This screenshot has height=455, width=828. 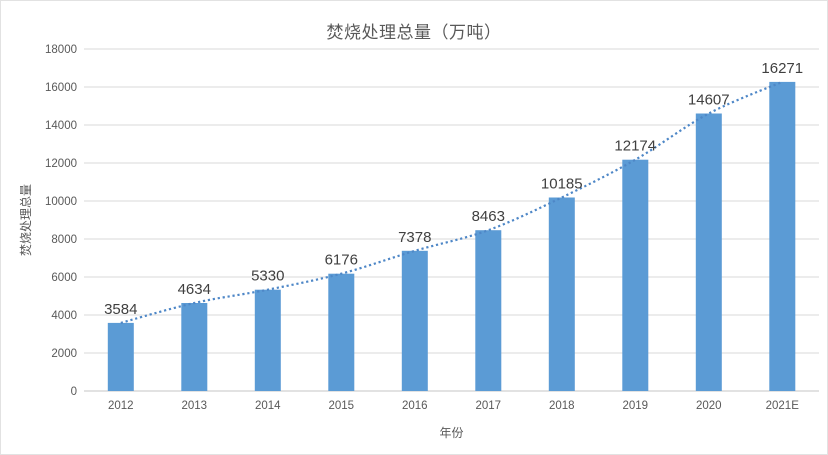 I want to click on x-tick-label: 2013, so click(x=194, y=406).